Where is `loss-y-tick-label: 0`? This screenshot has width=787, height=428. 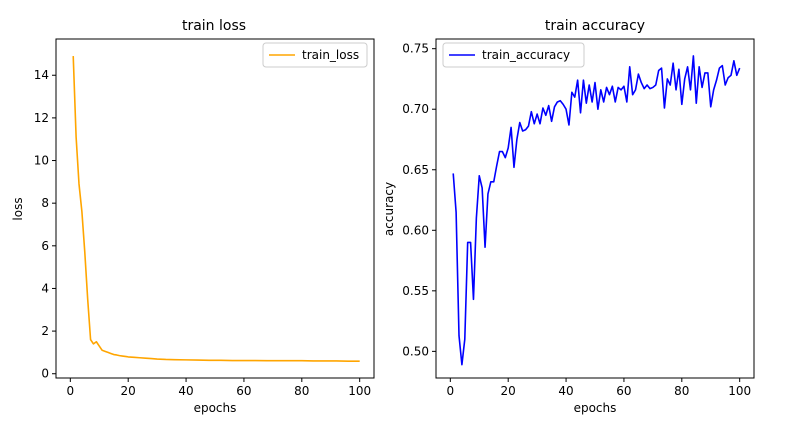
loss-y-tick-label: 0 is located at coordinates (45, 374).